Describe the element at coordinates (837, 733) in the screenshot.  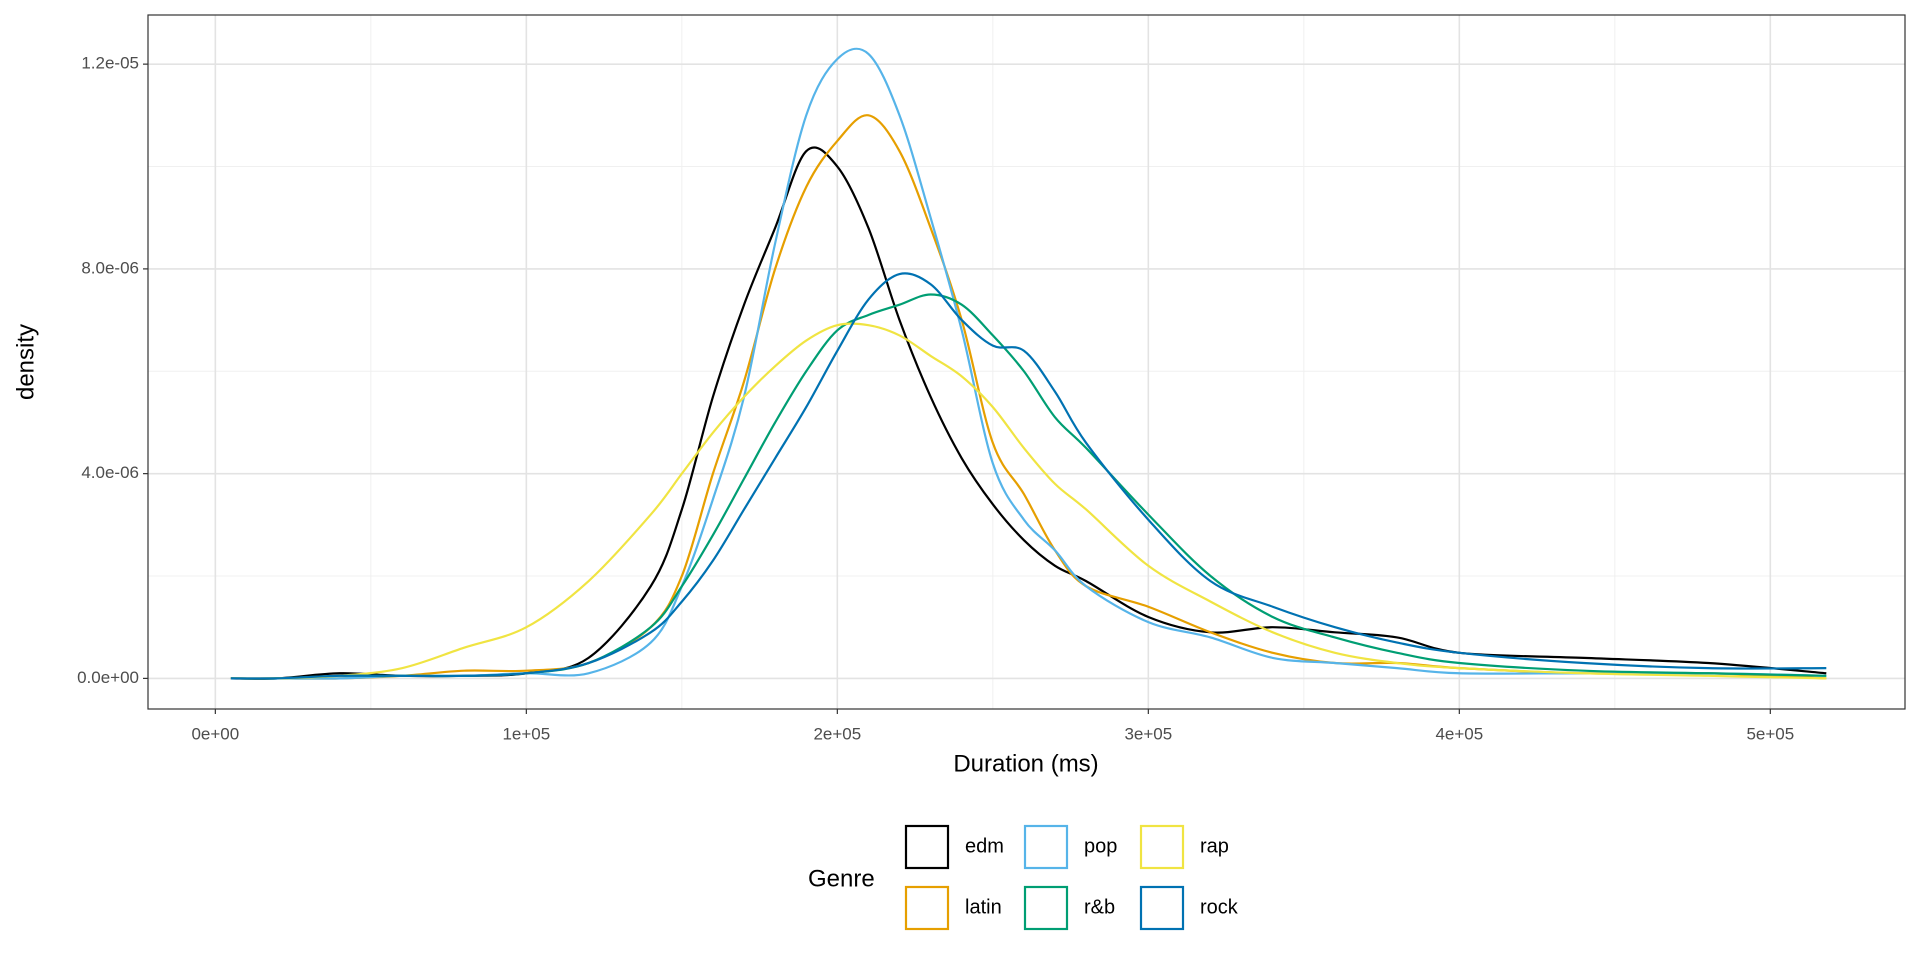
I see `x-tick-label: 2e+05` at that location.